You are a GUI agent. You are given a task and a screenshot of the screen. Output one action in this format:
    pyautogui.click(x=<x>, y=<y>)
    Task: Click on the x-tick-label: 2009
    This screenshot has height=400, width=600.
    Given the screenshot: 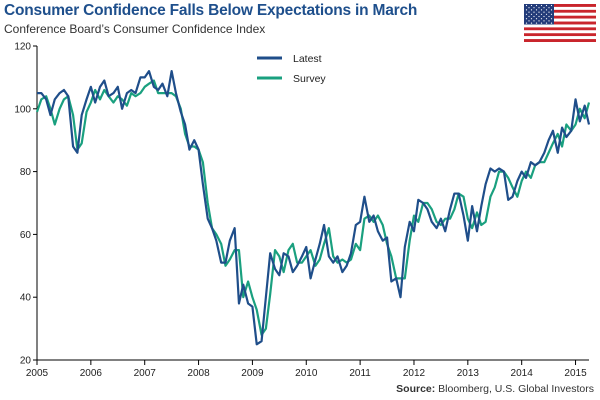 What is the action you would take?
    pyautogui.click(x=252, y=373)
    